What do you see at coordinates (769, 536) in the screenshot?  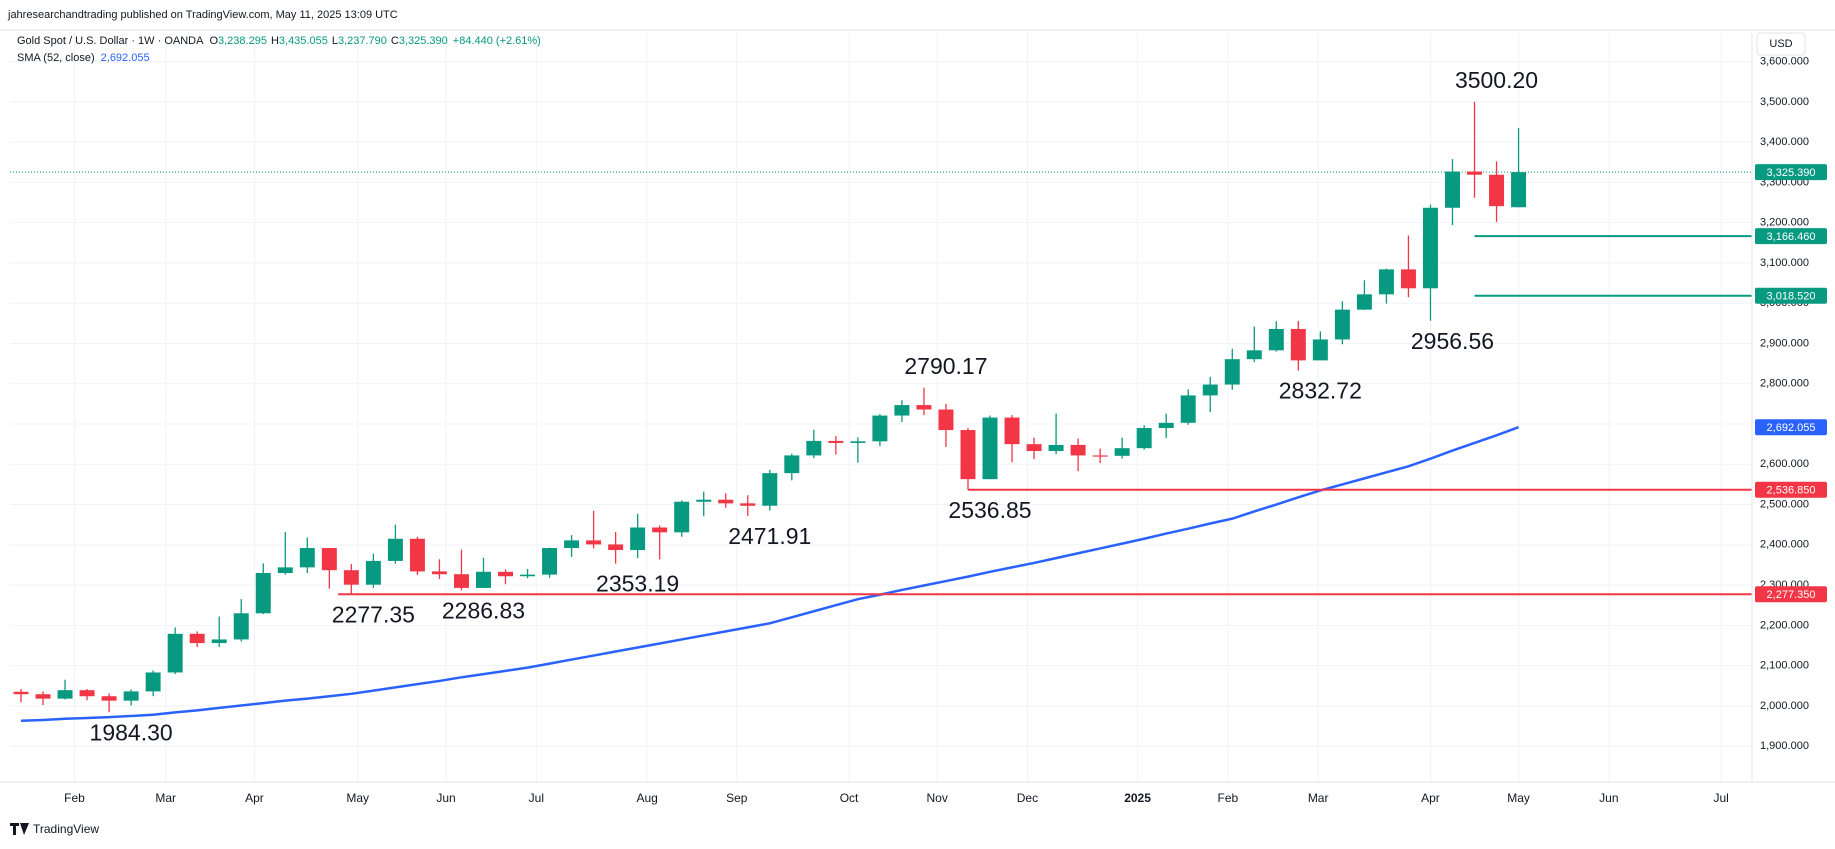 I see `annotation: 2471.91` at bounding box center [769, 536].